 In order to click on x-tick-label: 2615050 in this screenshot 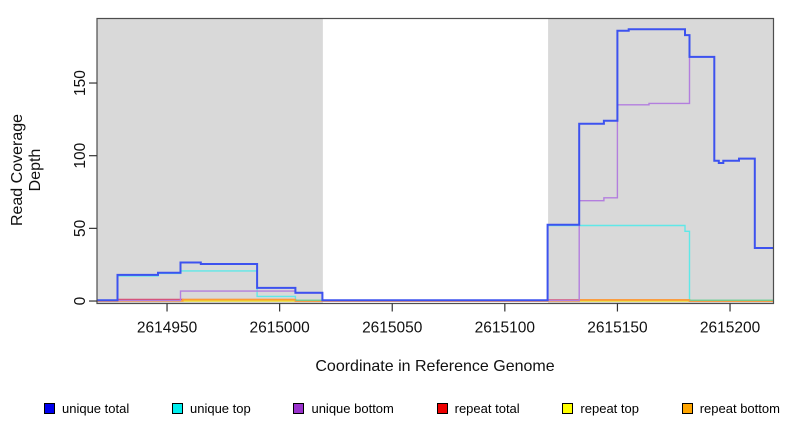, I will do `click(392, 328)`.